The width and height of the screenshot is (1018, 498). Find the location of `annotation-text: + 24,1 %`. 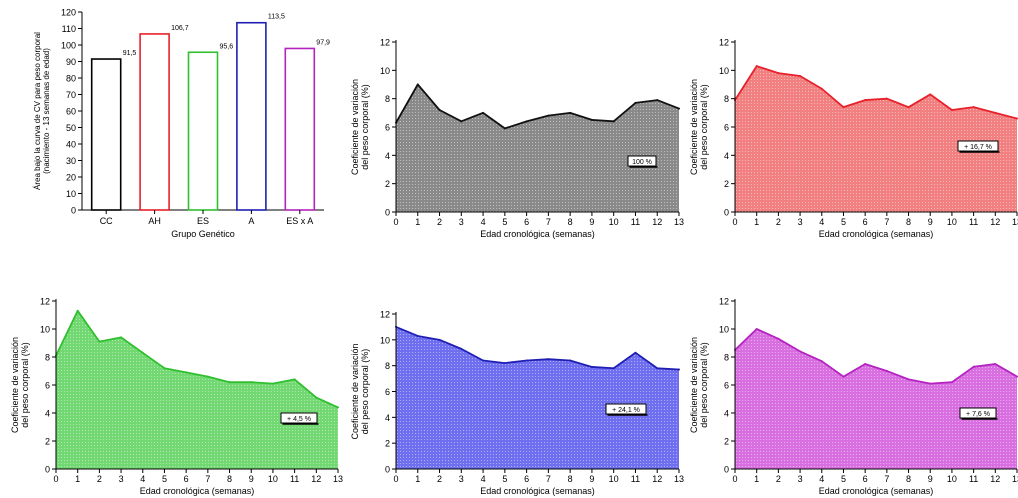

annotation-text: + 24,1 % is located at coordinates (626, 410).